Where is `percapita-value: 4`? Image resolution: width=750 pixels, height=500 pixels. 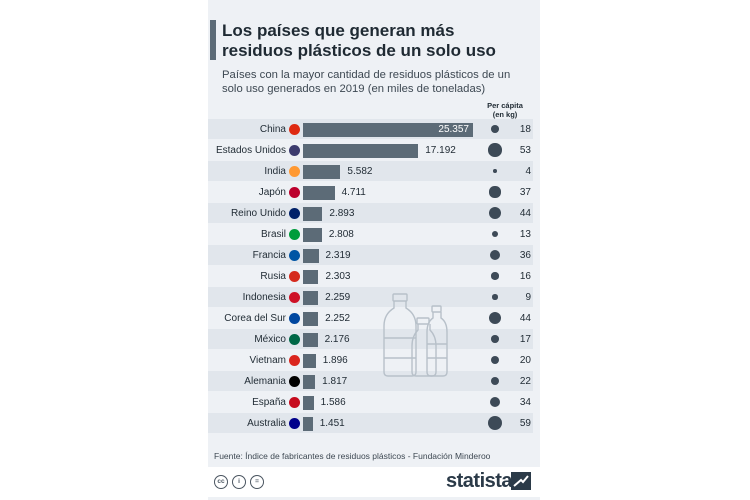
percapita-value: 4 is located at coordinates (528, 171).